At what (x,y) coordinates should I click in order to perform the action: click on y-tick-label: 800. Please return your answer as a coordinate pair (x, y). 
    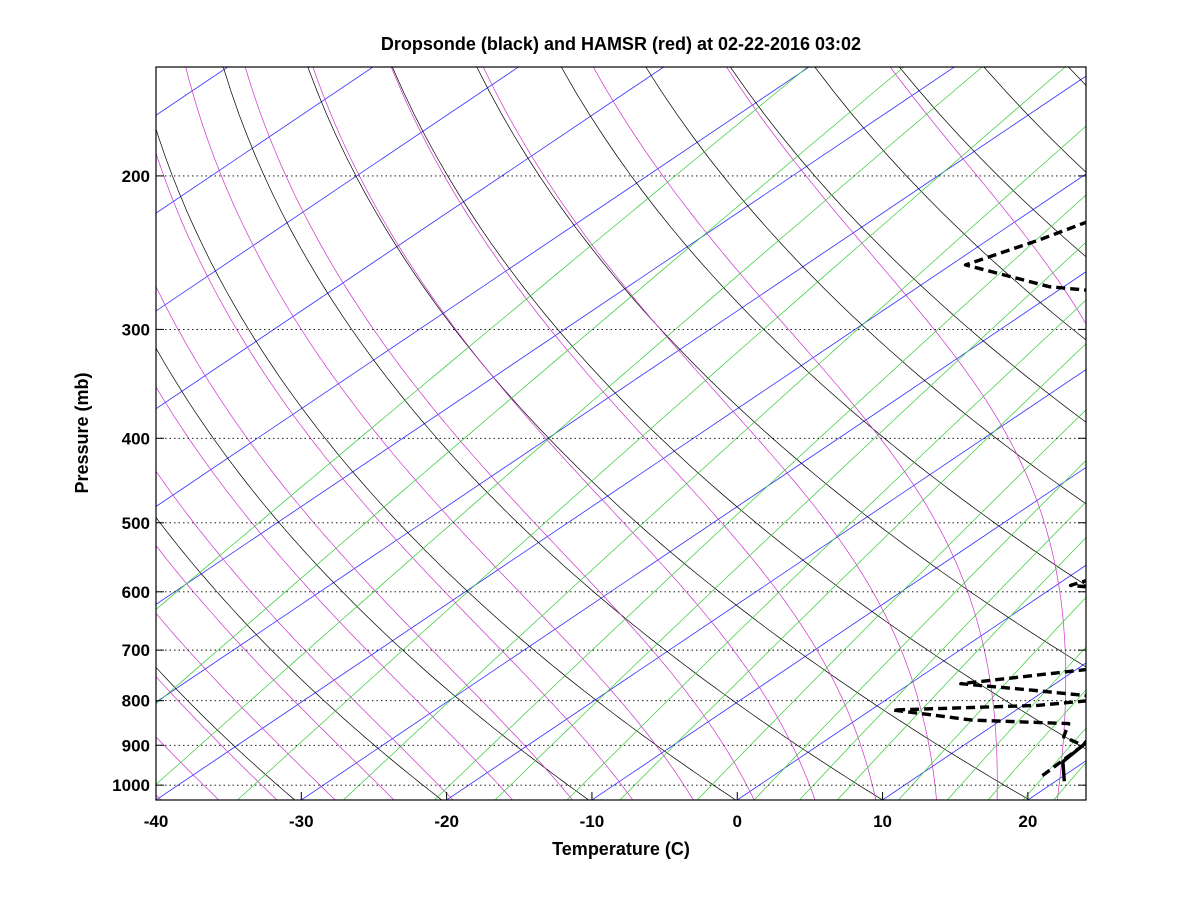
    Looking at the image, I should click on (136, 701).